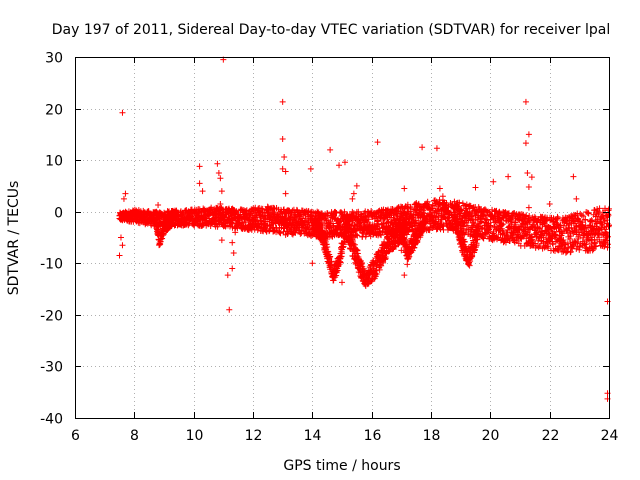  What do you see at coordinates (75, 436) in the screenshot?
I see `x-tick-label: 6` at bounding box center [75, 436].